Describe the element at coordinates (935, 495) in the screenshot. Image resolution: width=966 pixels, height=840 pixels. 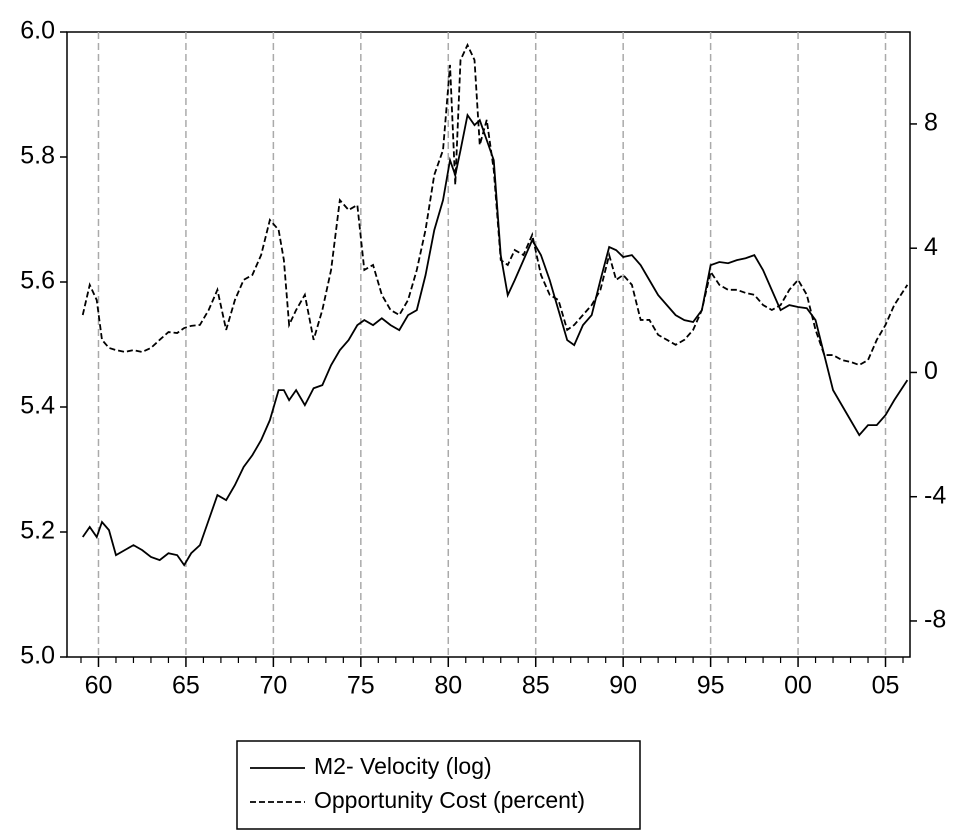
I see `y2-tick-label: -4` at that location.